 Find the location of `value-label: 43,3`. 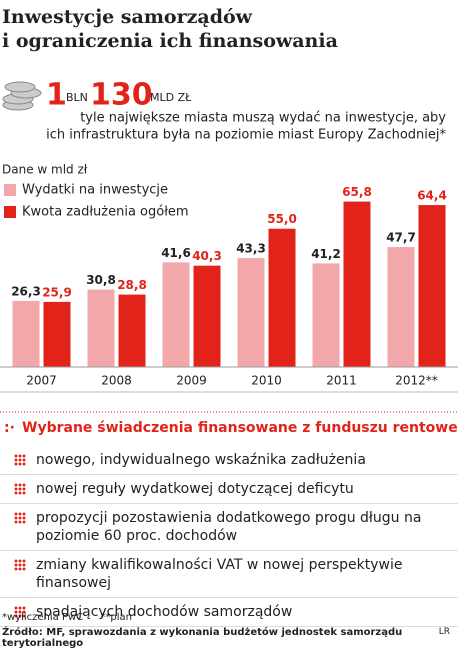

value-label: 43,3 is located at coordinates (251, 249).